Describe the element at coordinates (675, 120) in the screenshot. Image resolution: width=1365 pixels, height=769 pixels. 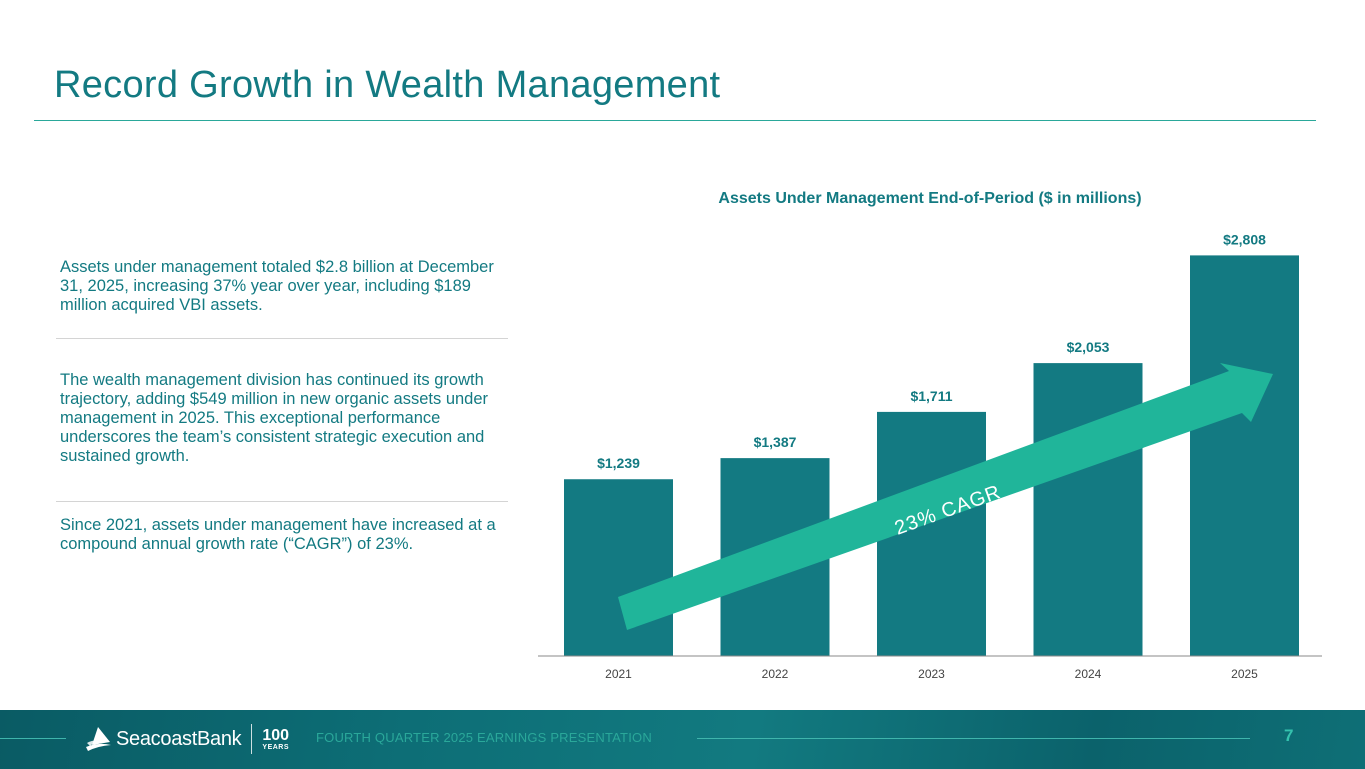
I see `title-divider` at that location.